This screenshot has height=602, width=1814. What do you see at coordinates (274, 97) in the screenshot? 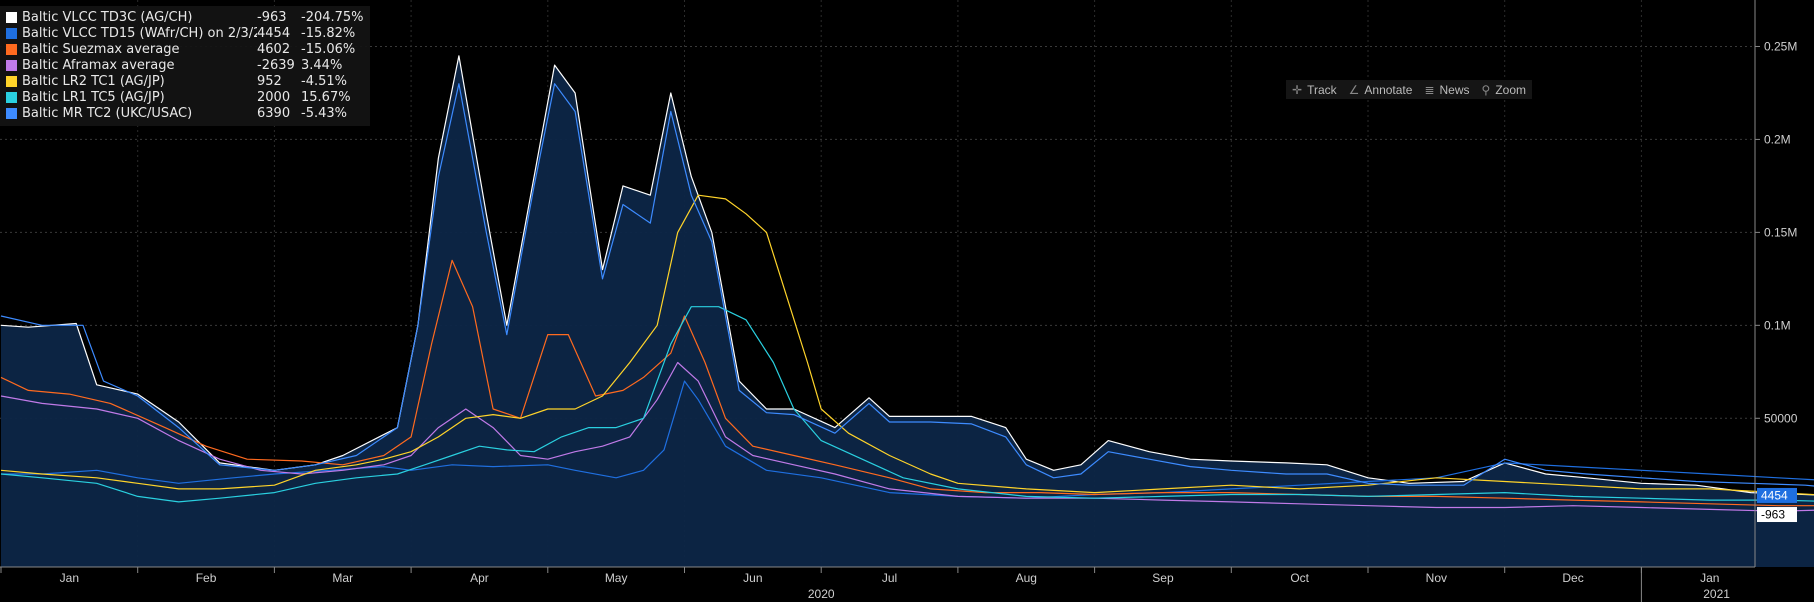
I see `legend-last-value: 2000` at bounding box center [274, 97].